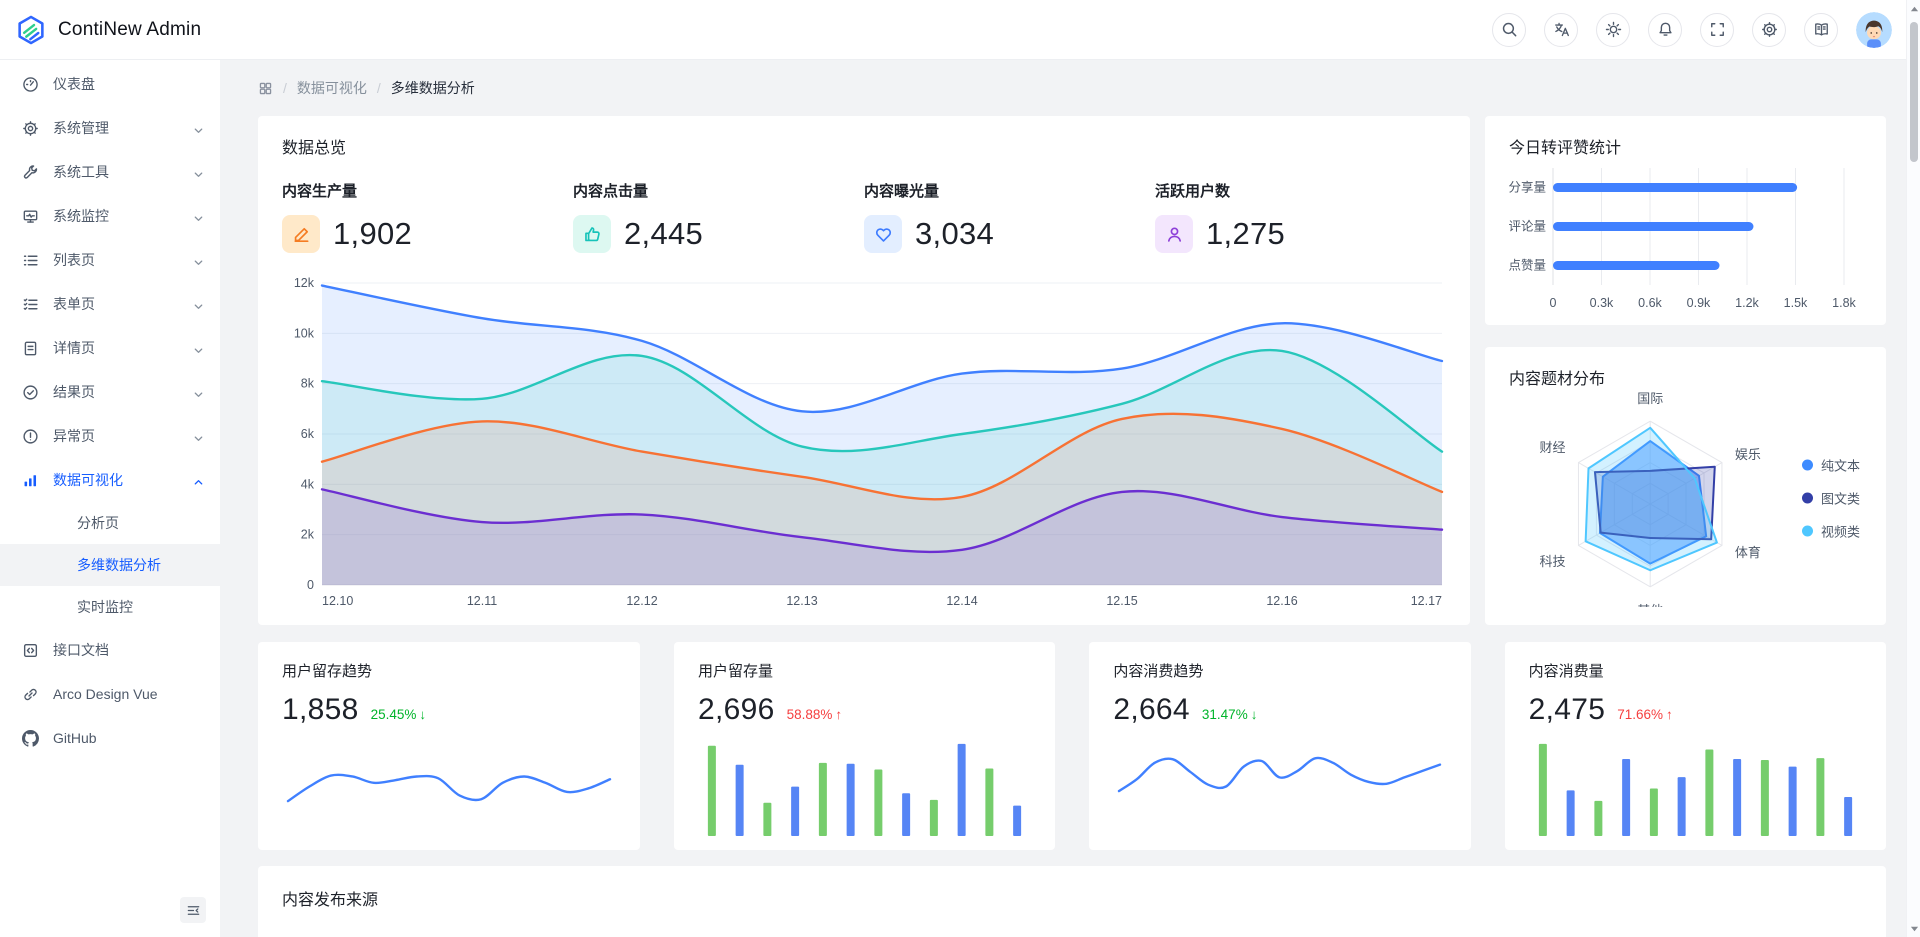  Describe the element at coordinates (736, 671) in the screenshot. I see `metric-title: 用户留存量` at that location.